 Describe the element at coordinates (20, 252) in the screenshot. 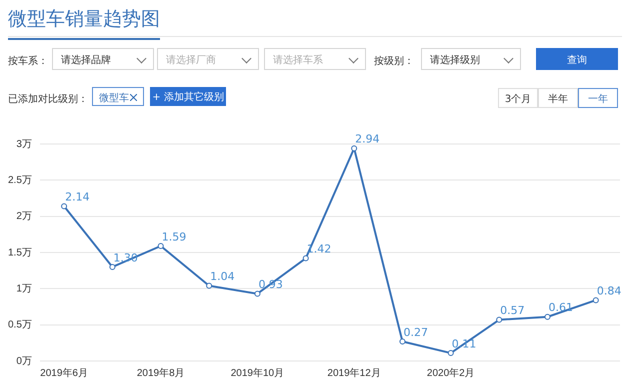

I see `y-tick-label: 1.5万` at that location.